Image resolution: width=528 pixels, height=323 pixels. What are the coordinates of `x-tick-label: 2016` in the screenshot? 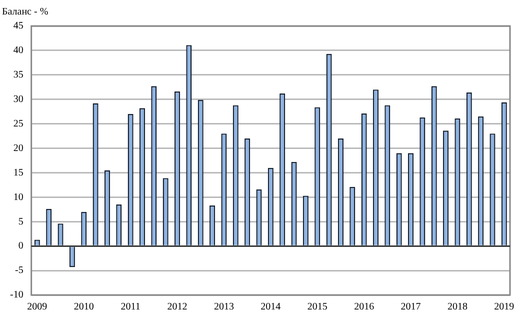 It's located at (364, 307).